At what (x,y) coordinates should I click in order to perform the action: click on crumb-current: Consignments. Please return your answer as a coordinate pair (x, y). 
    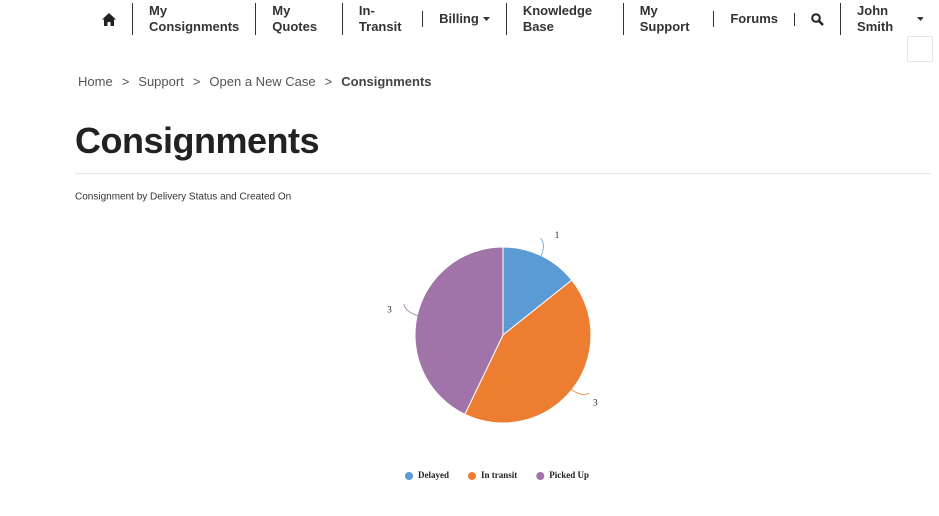
    Looking at the image, I should click on (386, 81).